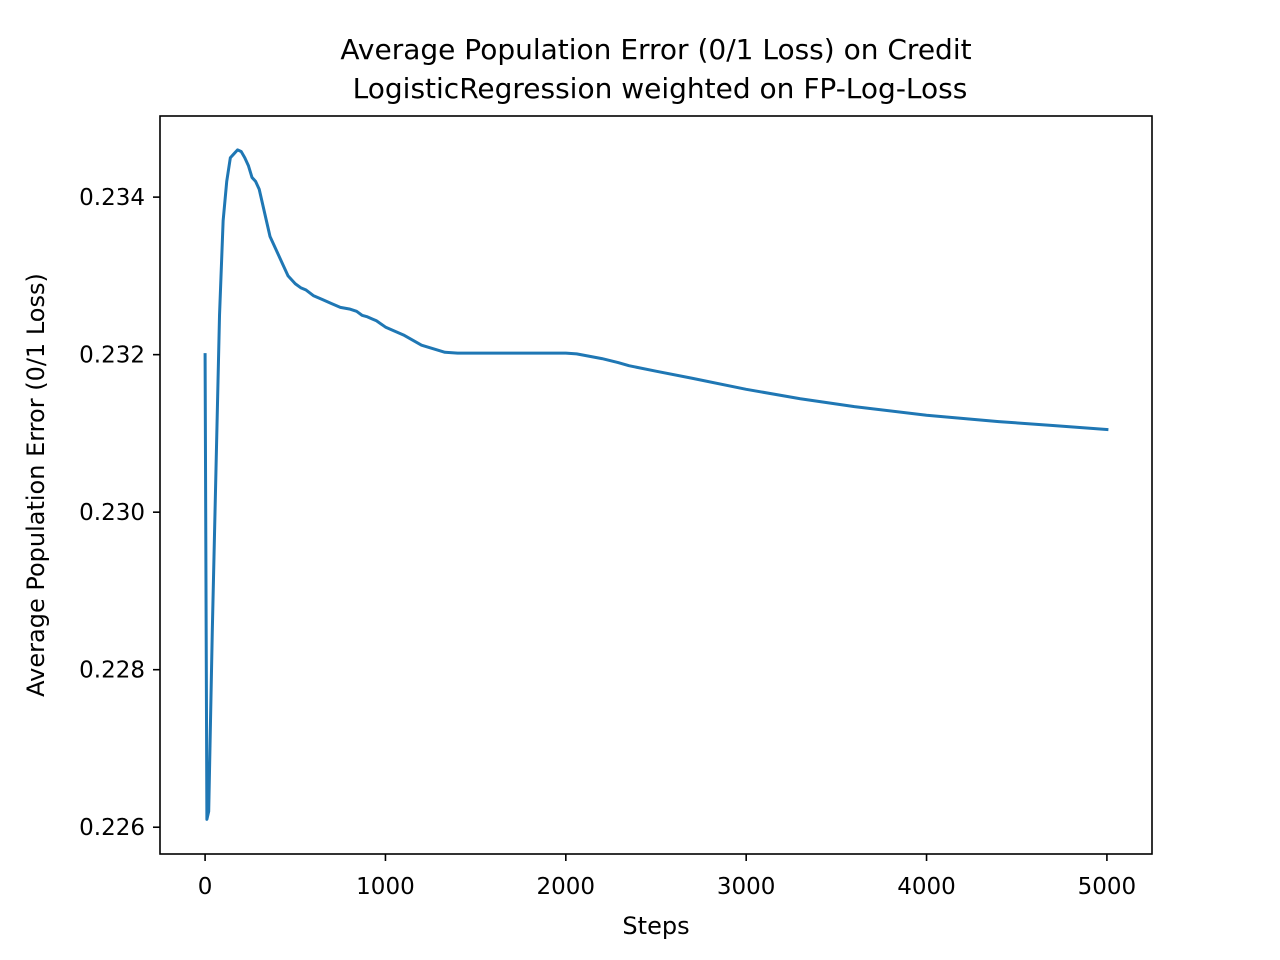 This screenshot has height=960, width=1280. Describe the element at coordinates (566, 887) in the screenshot. I see `x-tick-label: 2000` at that location.